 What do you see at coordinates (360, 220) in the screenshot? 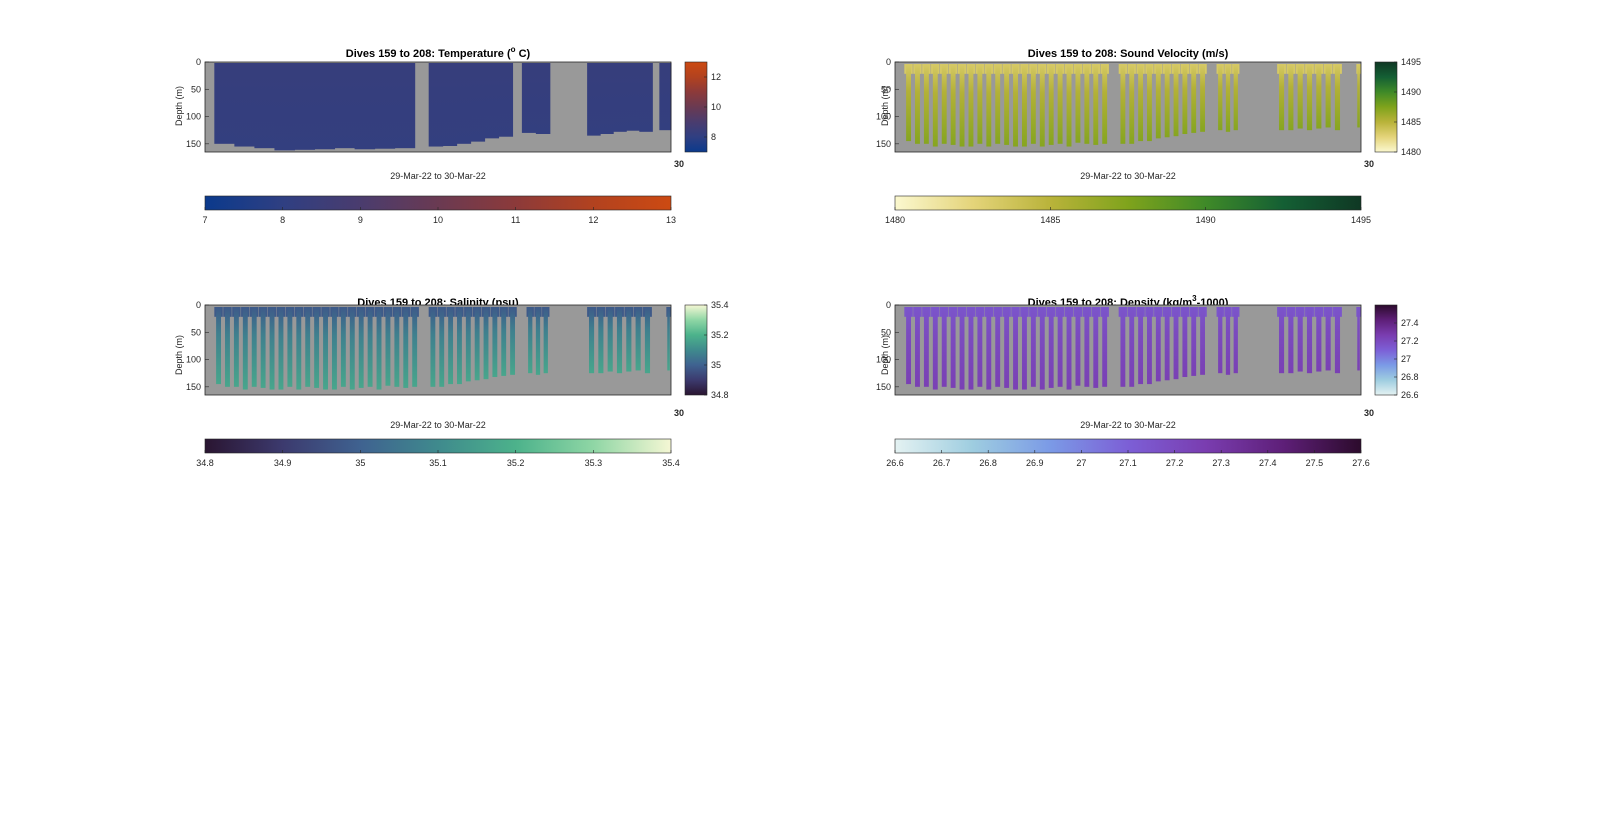
I see `temperature-bottom-colorbar-tick-label: 9` at bounding box center [360, 220].